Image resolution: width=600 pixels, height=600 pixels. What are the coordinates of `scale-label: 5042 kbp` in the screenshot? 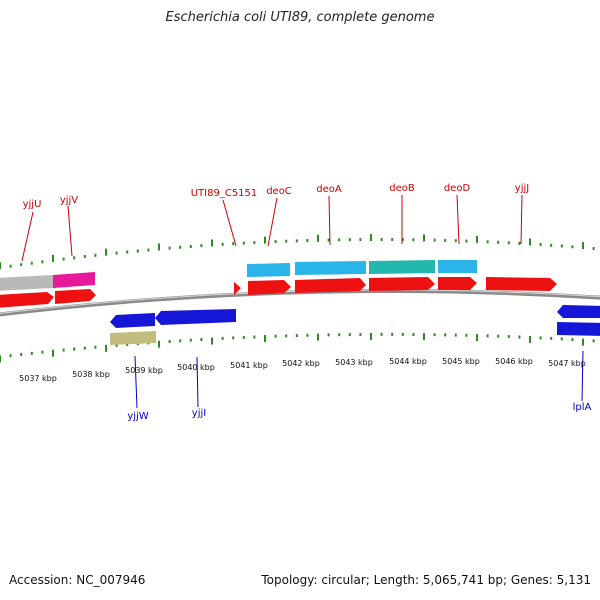 It's located at (301, 363).